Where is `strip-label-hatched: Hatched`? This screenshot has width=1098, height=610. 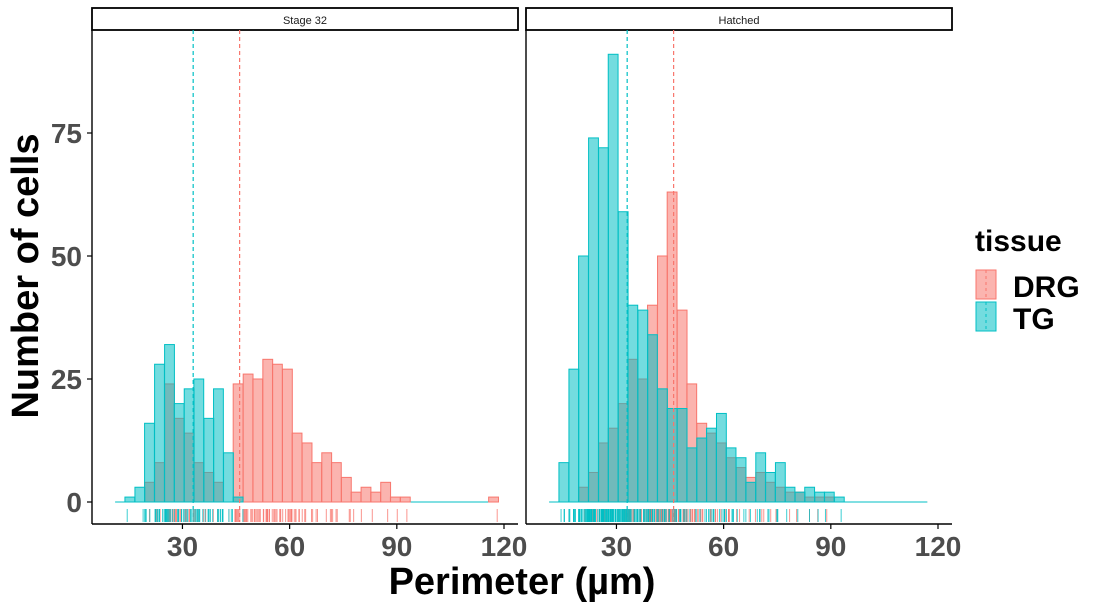
strip-label-hatched: Hatched is located at coordinates (739, 21).